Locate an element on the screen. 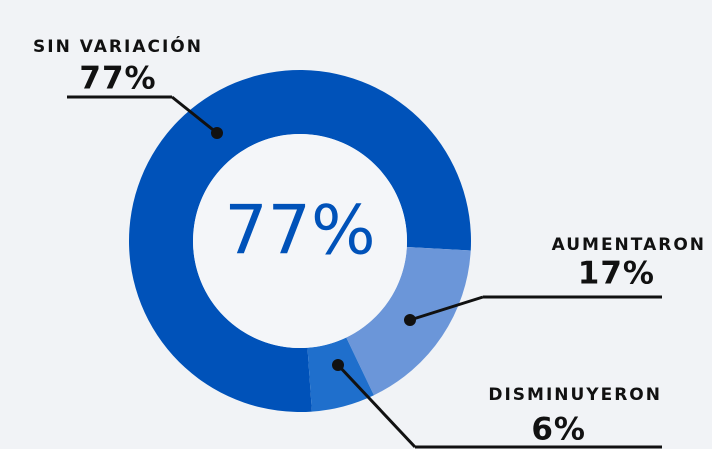 Image resolution: width=712 pixels, height=449 pixels. category-label: DISMINUYERON is located at coordinates (575, 395).